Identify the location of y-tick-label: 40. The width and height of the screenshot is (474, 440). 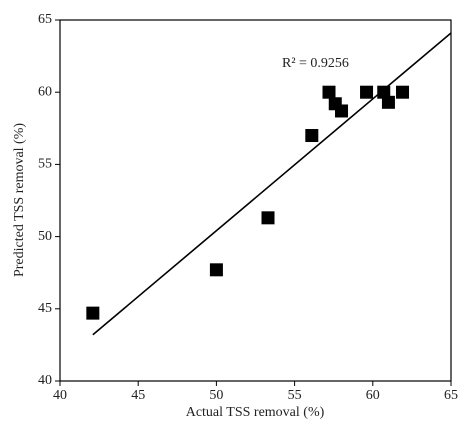
(45, 380).